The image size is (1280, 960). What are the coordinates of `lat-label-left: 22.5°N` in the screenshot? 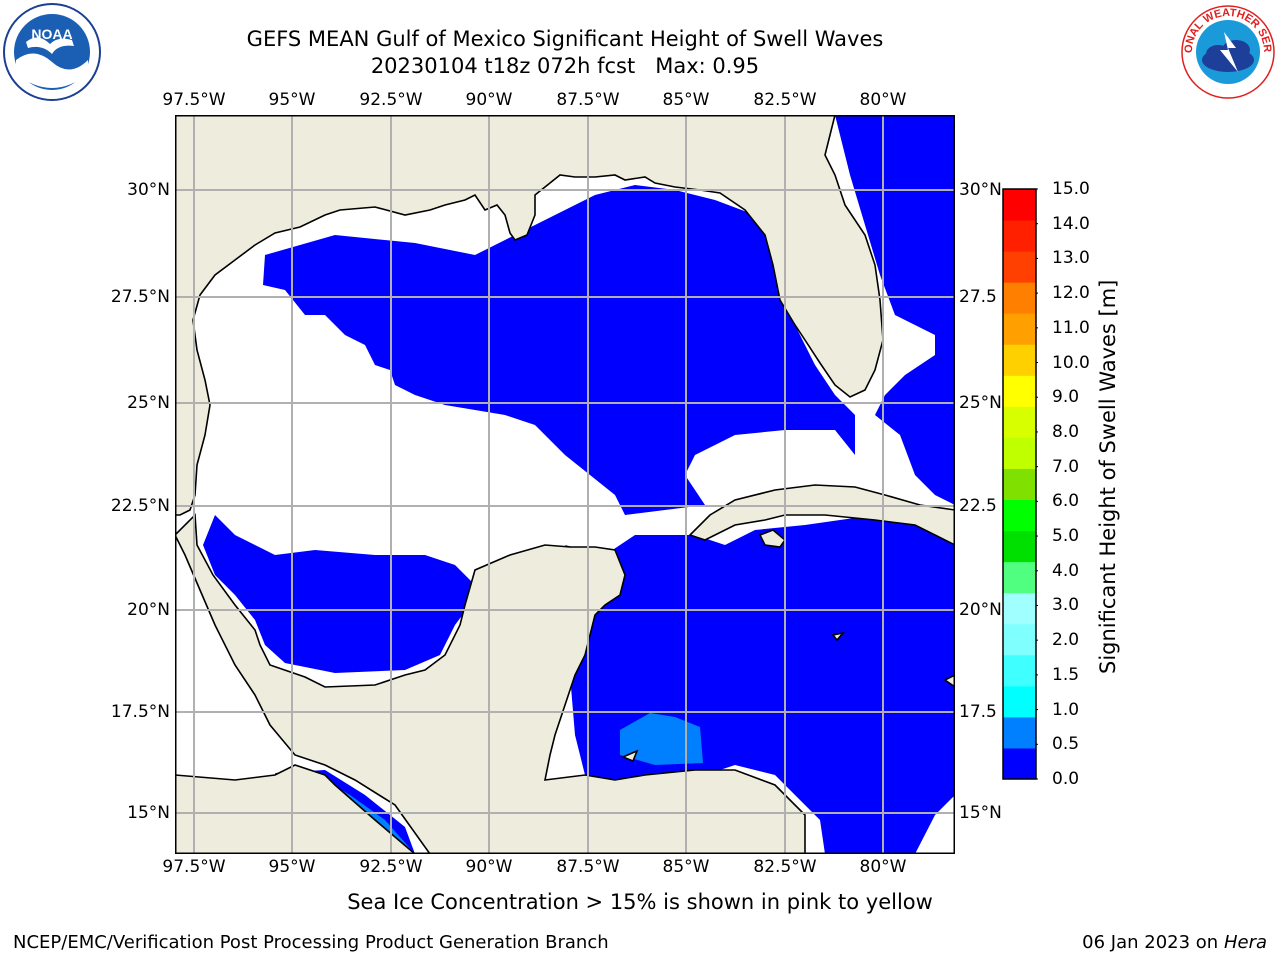 It's located at (140, 506).